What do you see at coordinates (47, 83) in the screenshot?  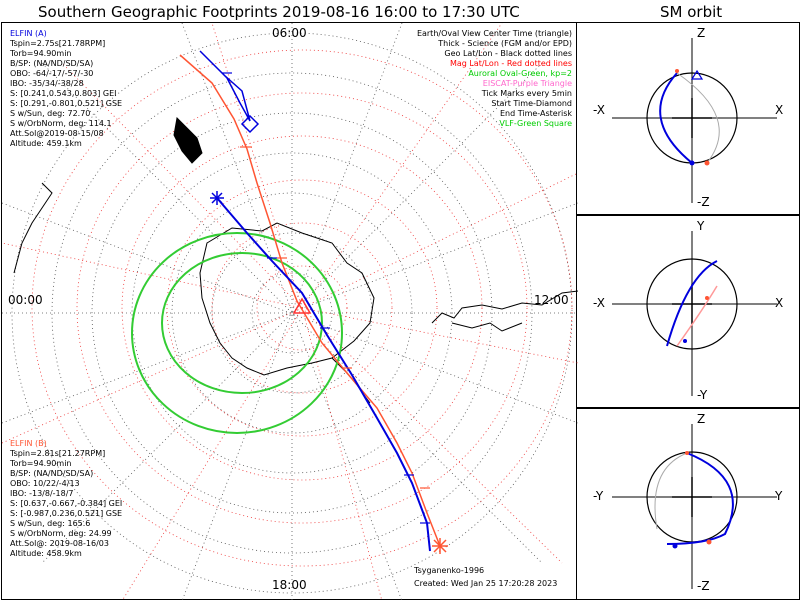 I see `elfin-a-line: IBO: -35/34/-38/28` at bounding box center [47, 83].